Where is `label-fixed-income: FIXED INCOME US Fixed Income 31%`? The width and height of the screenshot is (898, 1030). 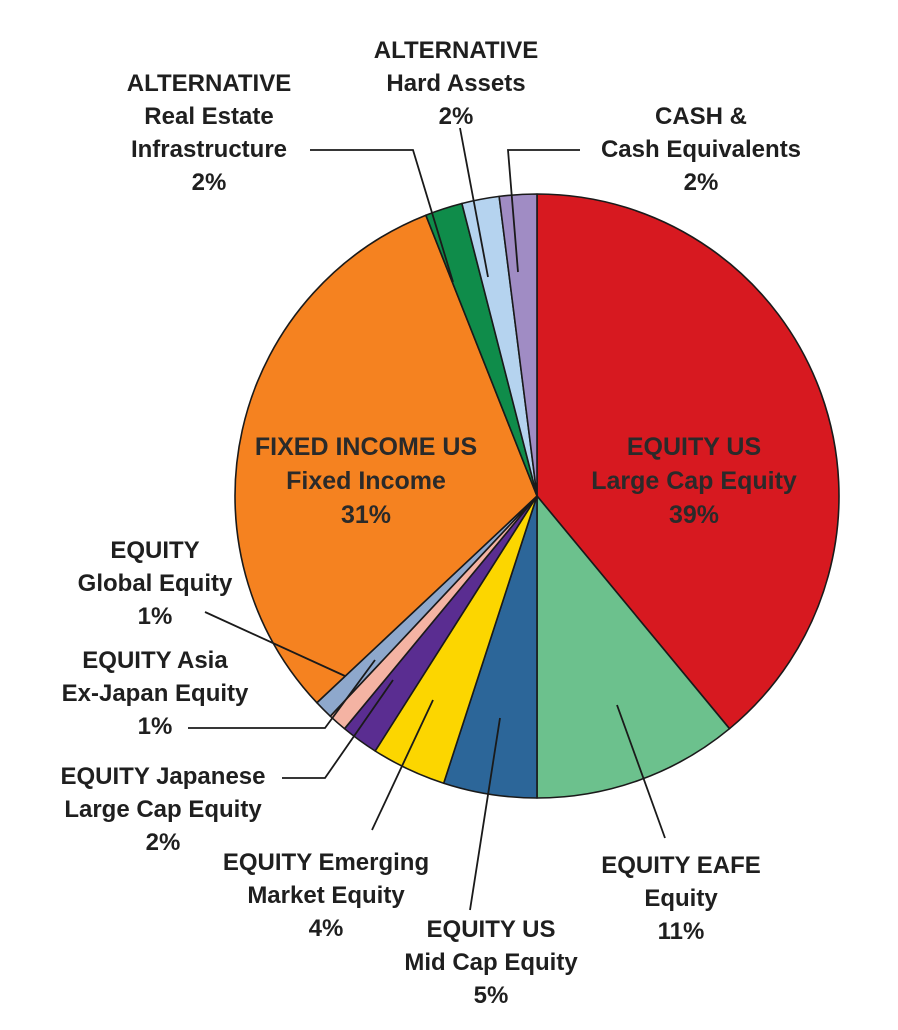 label-fixed-income: FIXED INCOME US Fixed Income 31% is located at coordinates (366, 481).